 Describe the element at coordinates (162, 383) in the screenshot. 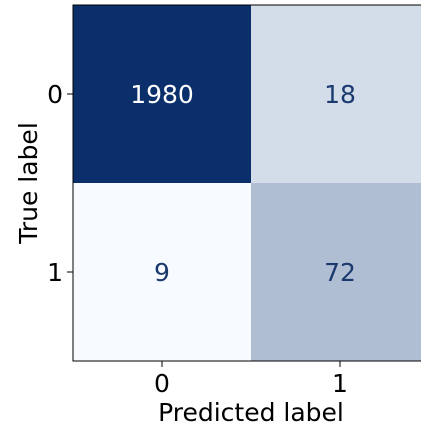

I see `x-tick-label-0: 0` at that location.